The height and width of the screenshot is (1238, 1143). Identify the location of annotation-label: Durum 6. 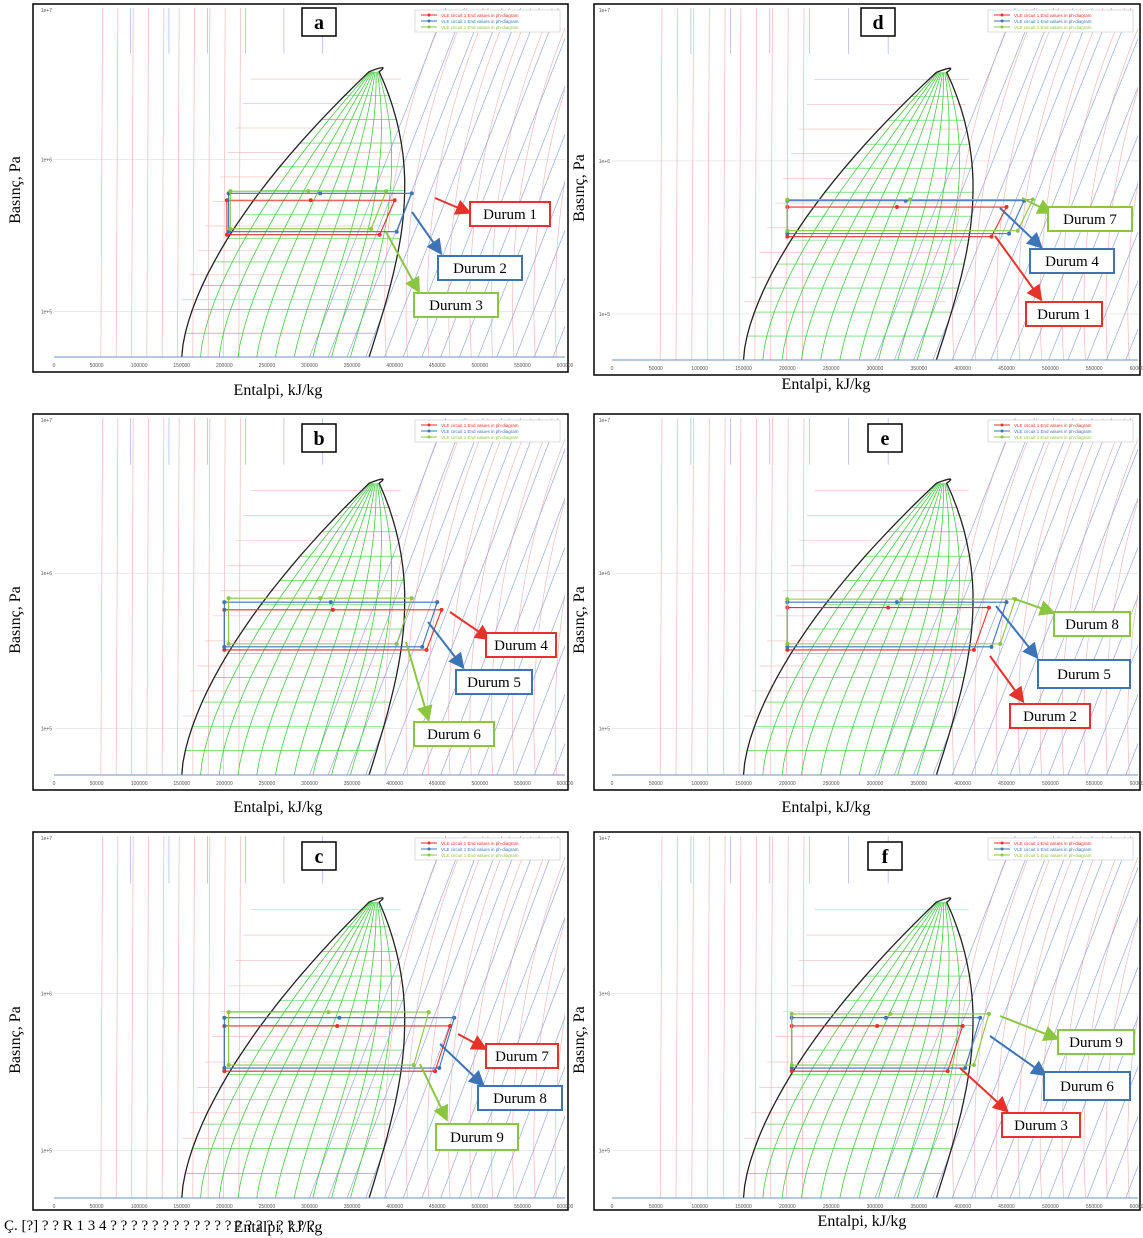
(454, 735).